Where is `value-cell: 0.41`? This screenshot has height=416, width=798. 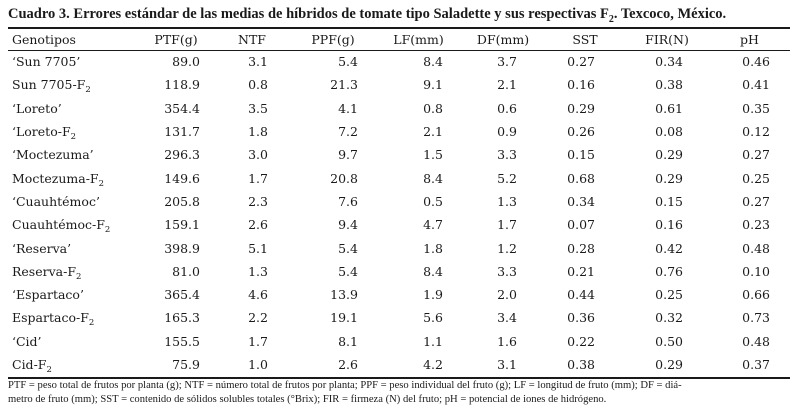 value-cell: 0.41 is located at coordinates (756, 85).